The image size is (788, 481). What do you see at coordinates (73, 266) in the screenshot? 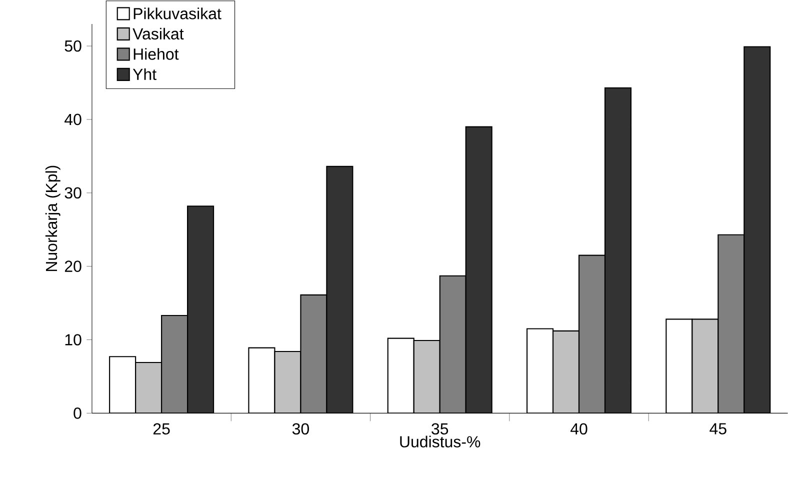
I see `y-tick-label: 20` at bounding box center [73, 266].